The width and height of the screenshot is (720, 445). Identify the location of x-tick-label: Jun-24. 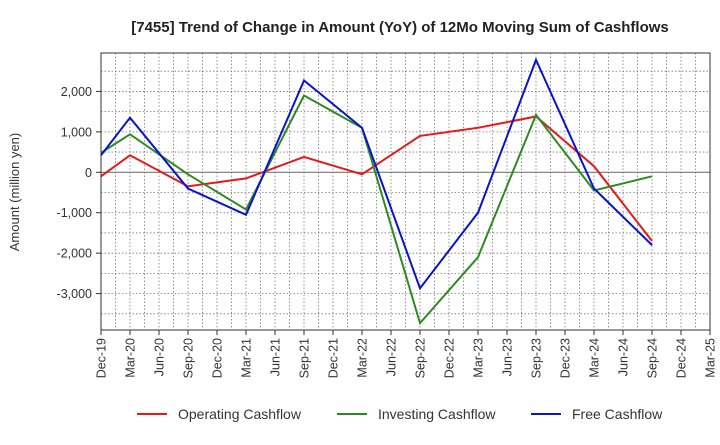
(624, 357).